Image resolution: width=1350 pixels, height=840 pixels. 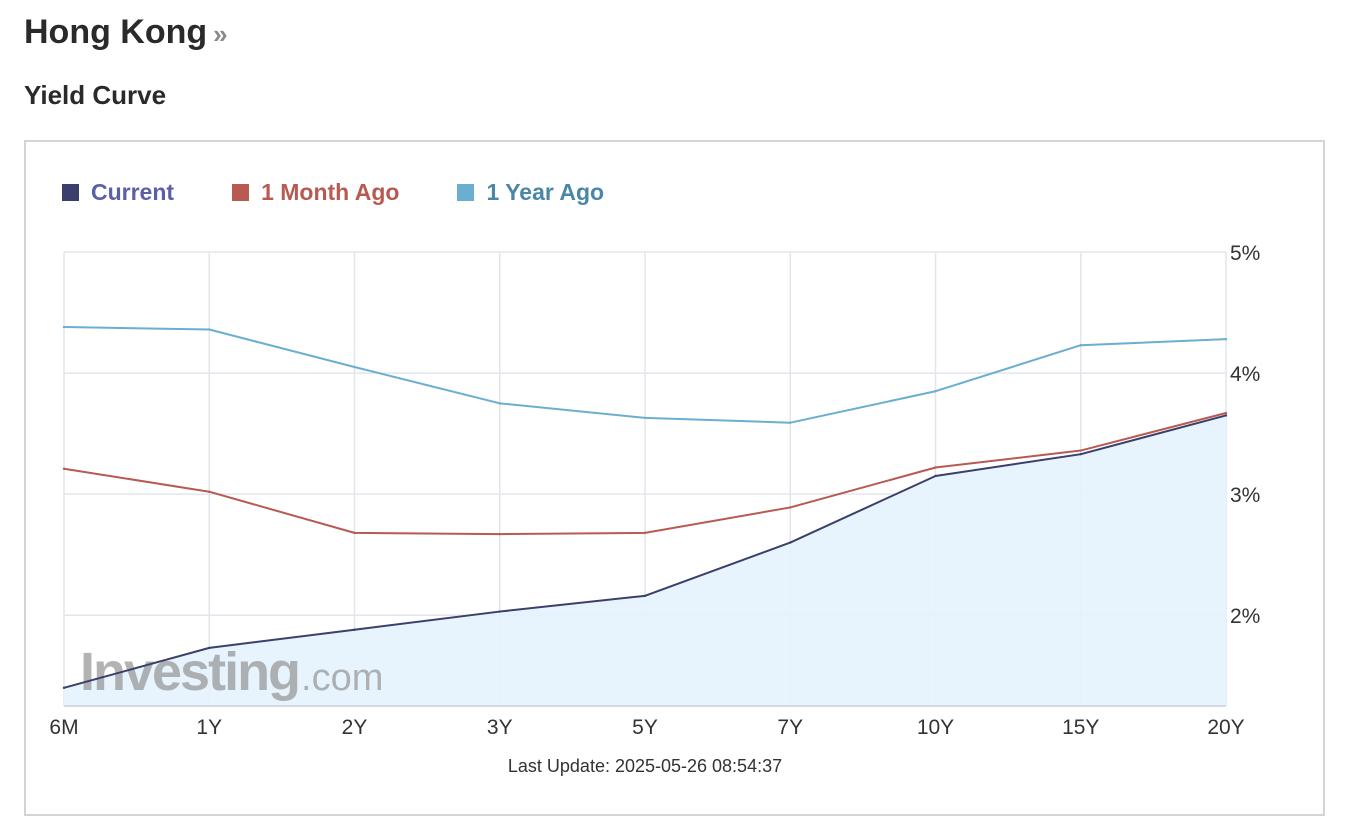 I want to click on page-title-text: Hong Kong, so click(x=116, y=32).